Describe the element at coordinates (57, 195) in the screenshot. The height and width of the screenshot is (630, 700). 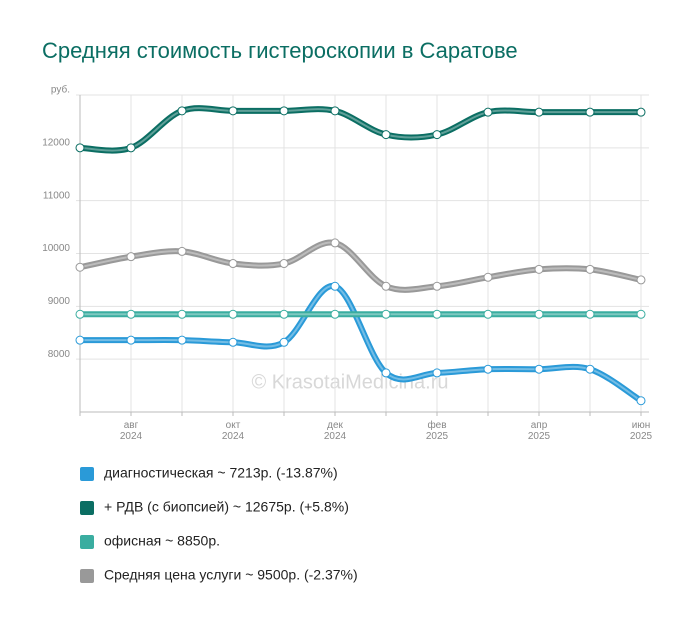
I see `y-tick-label: 11000` at that location.